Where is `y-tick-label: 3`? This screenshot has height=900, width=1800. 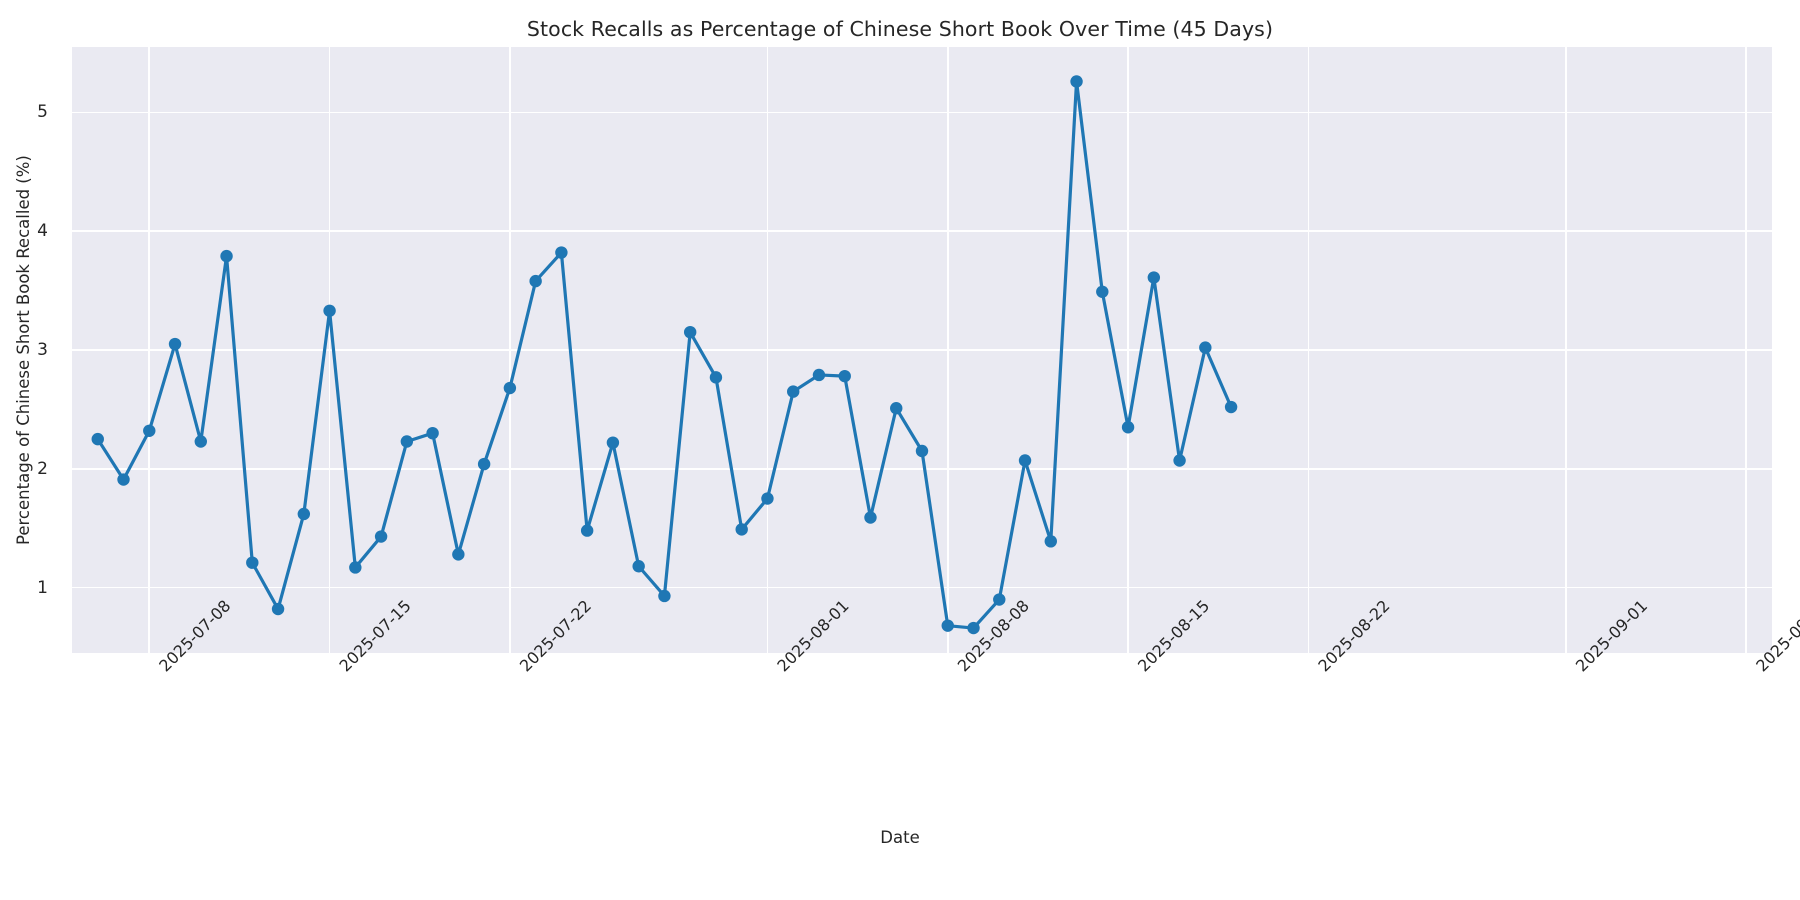
y-tick-label: 3 is located at coordinates (42, 350).